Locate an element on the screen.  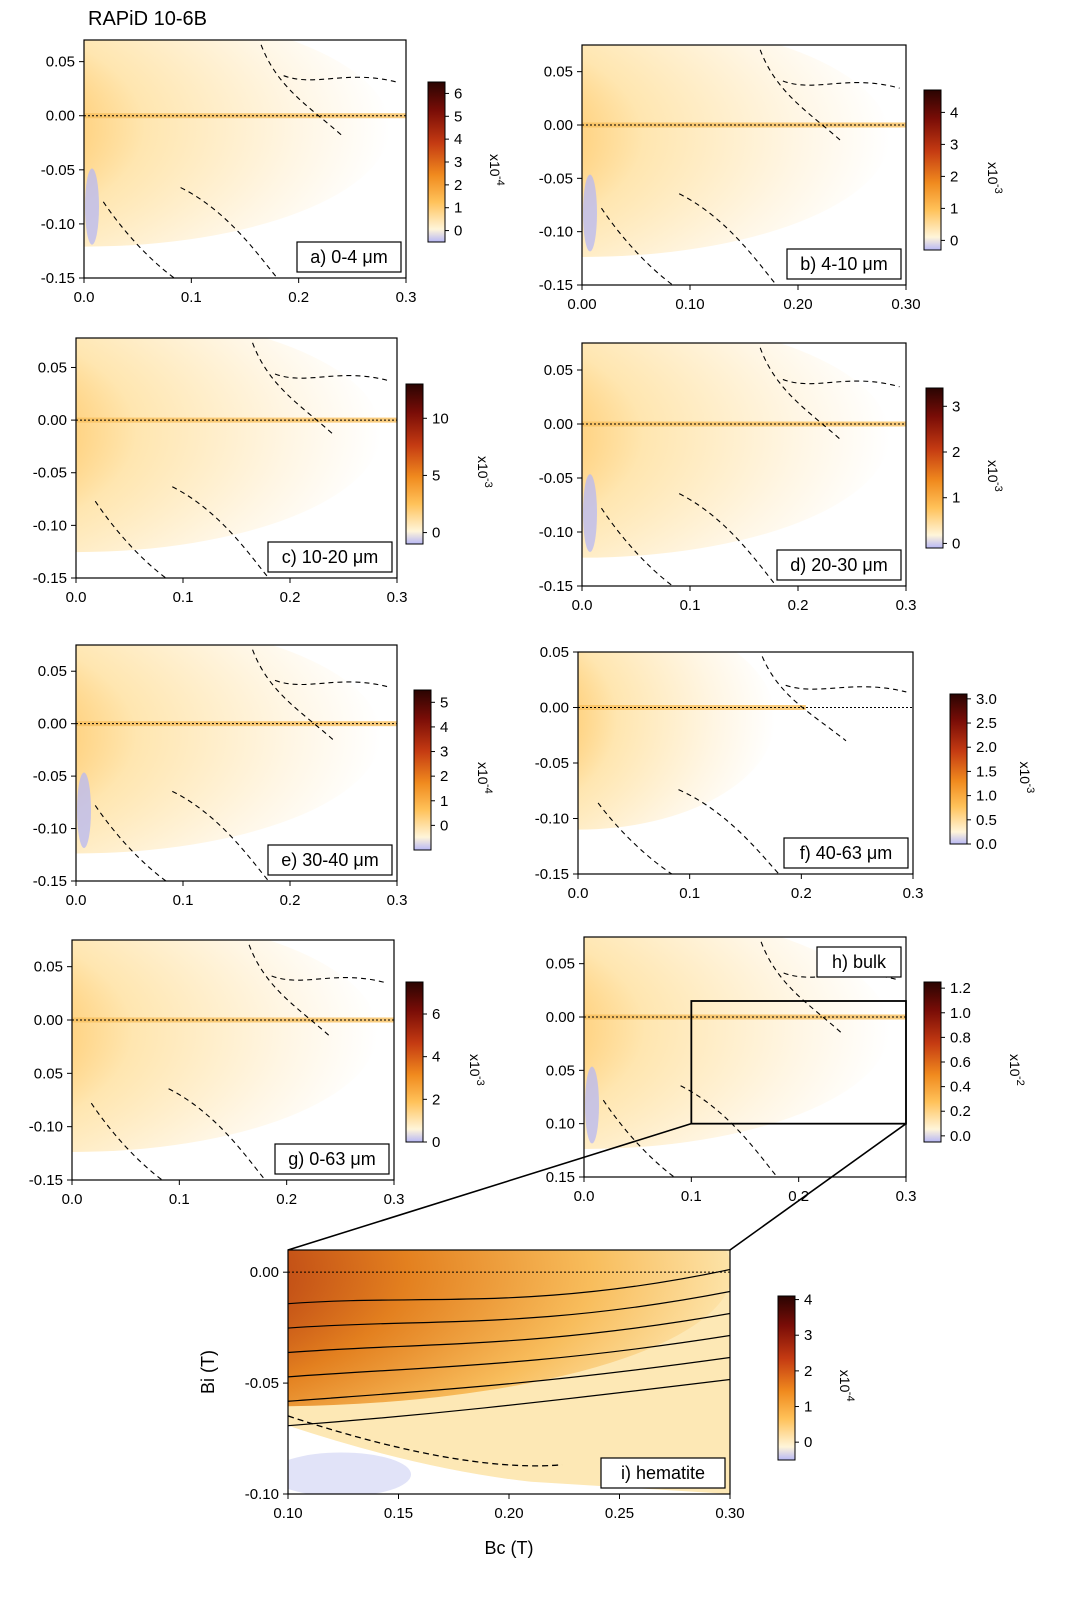
colorbar-multiplier: x10-2 is located at coordinates (1016, 1070).